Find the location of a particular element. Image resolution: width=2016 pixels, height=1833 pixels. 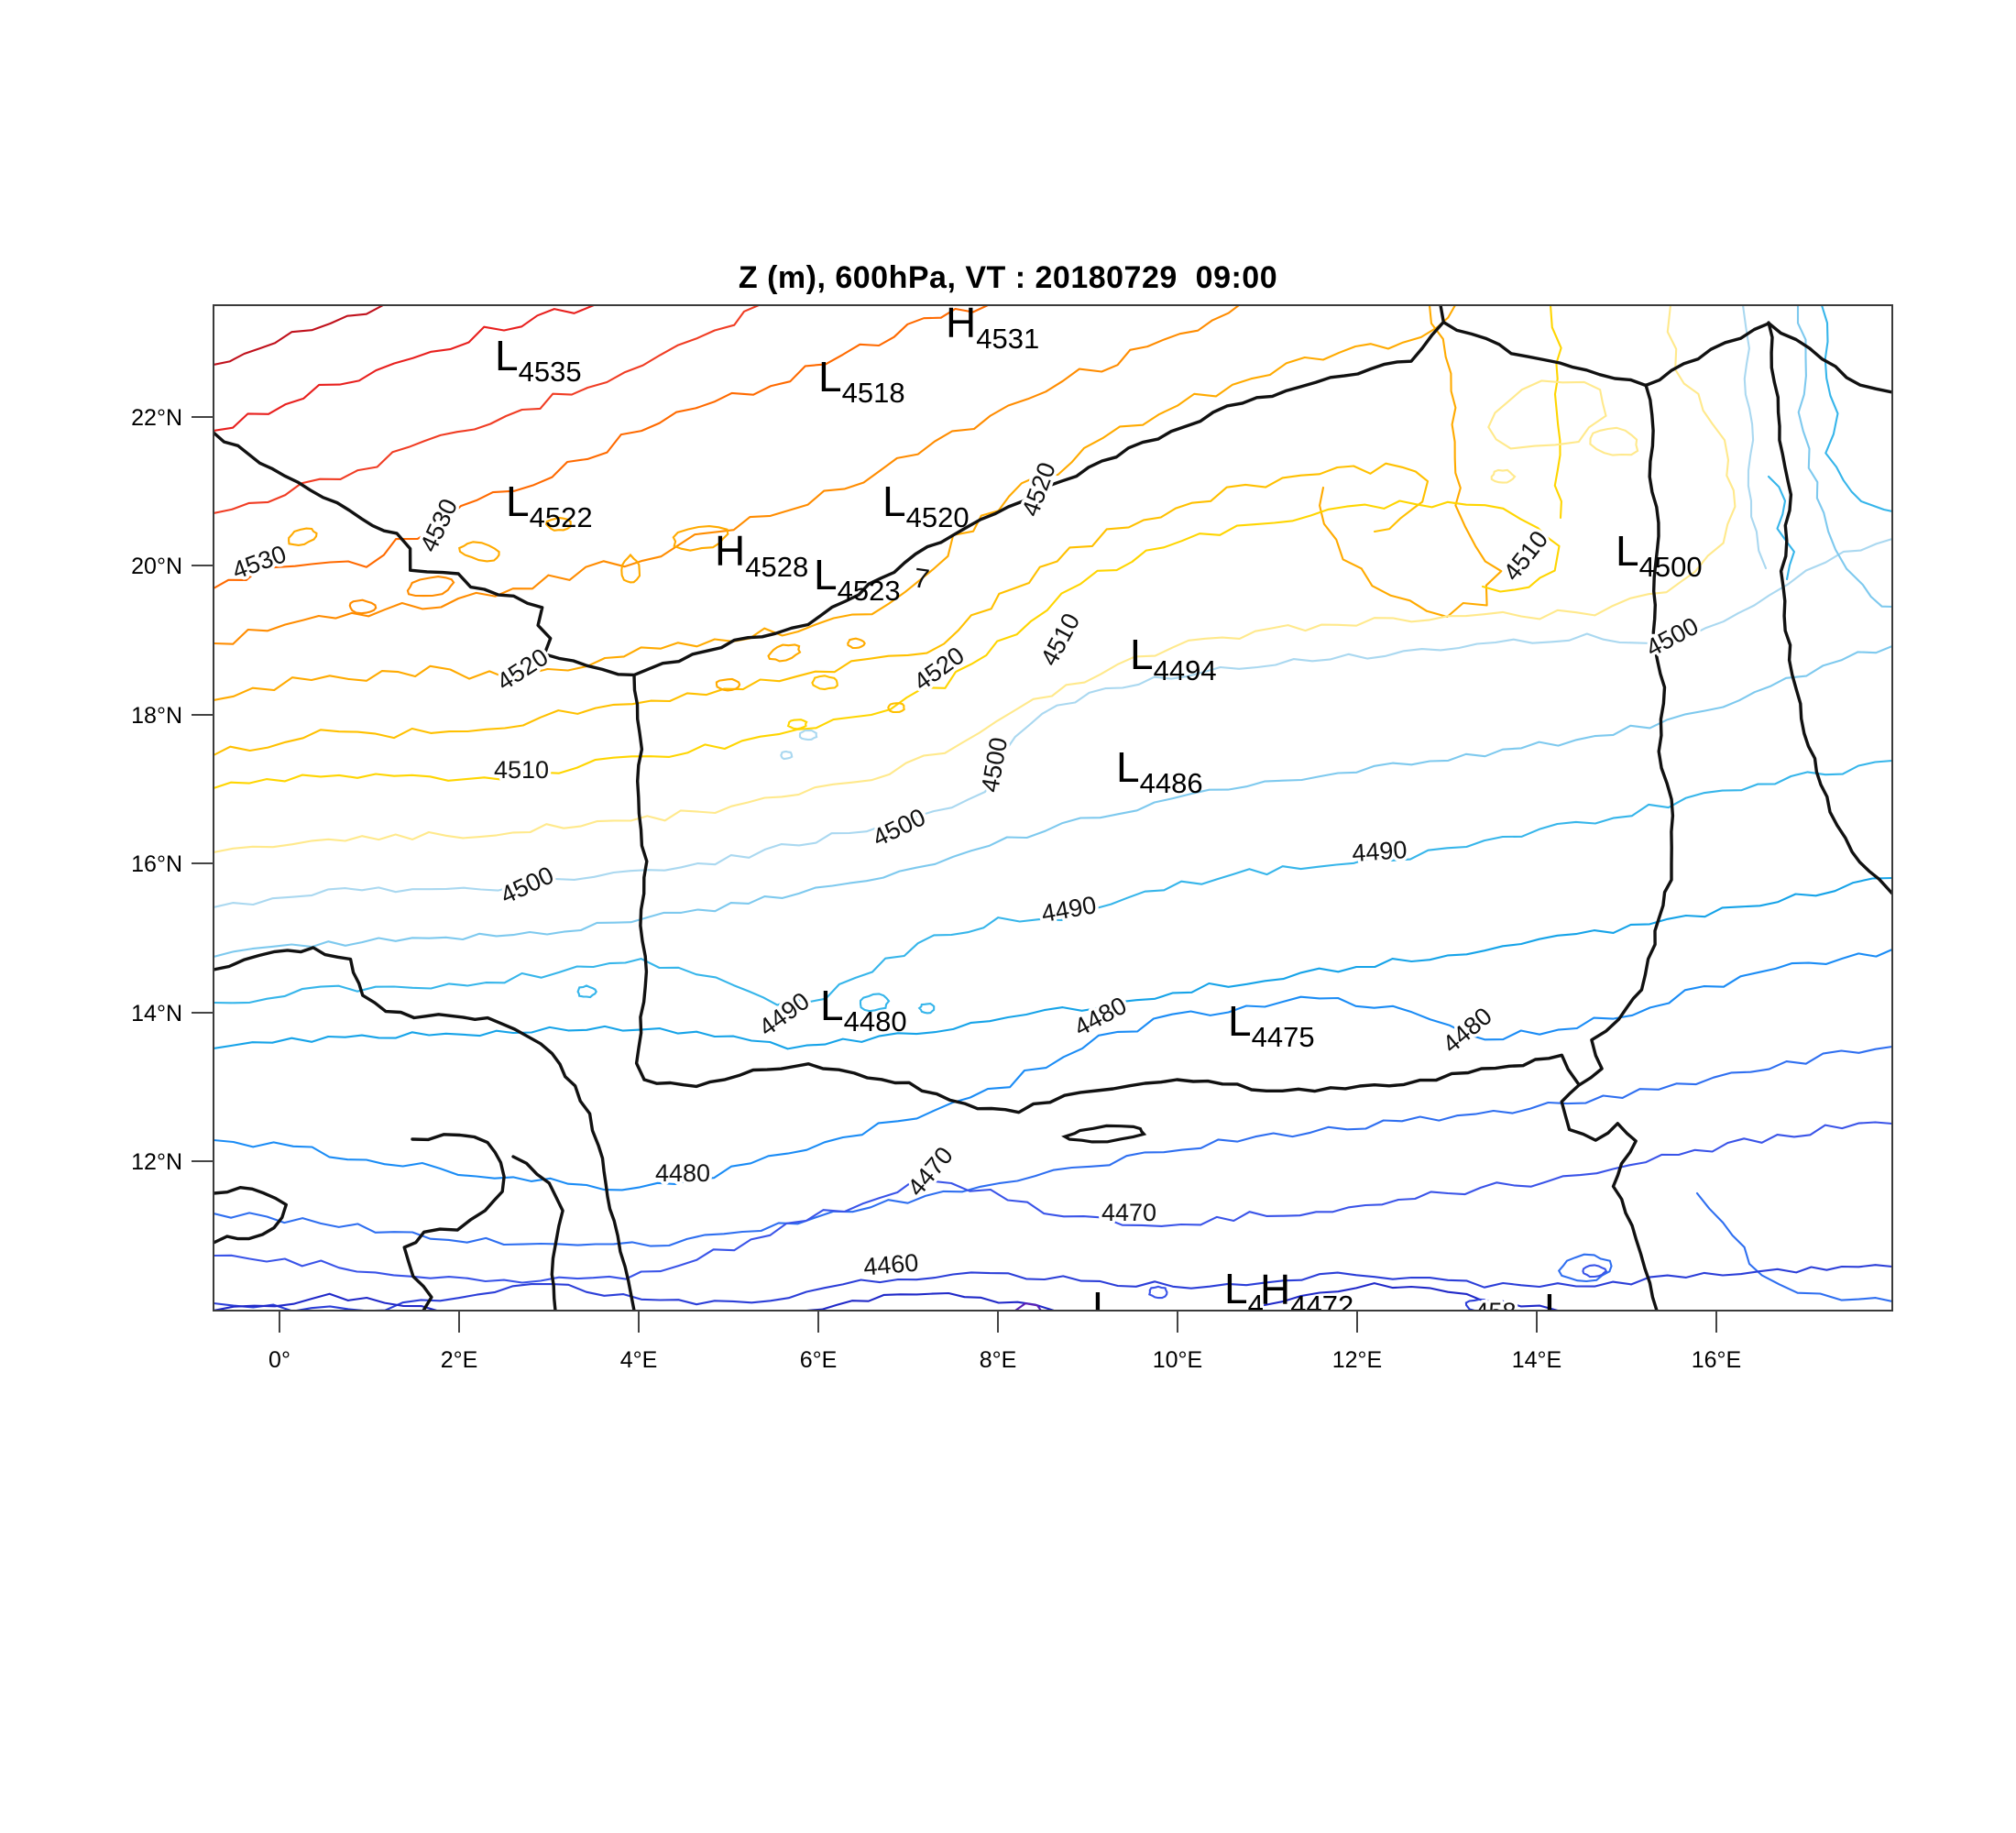

pressure-center-h4472: H4472 is located at coordinates (1306, 1294).